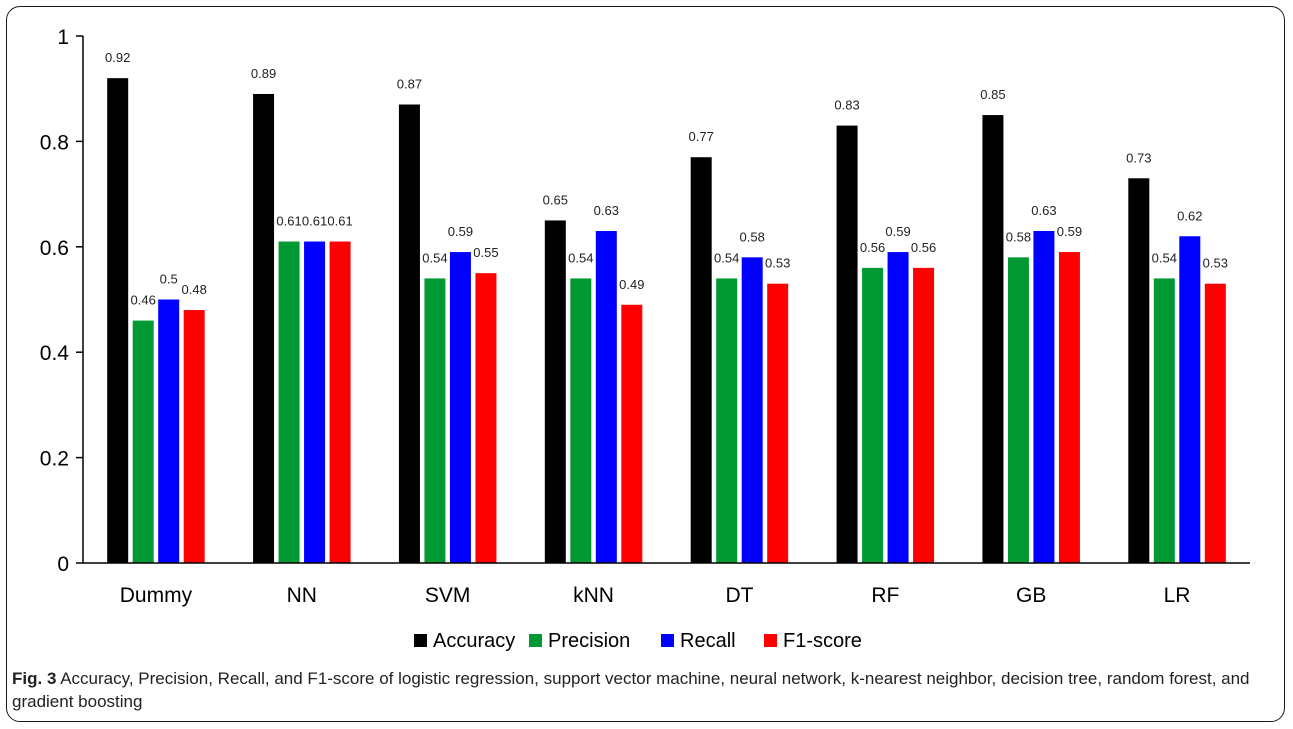 The width and height of the screenshot is (1293, 729). Describe the element at coordinates (63, 37) in the screenshot. I see `y-tick-label: 1` at that location.